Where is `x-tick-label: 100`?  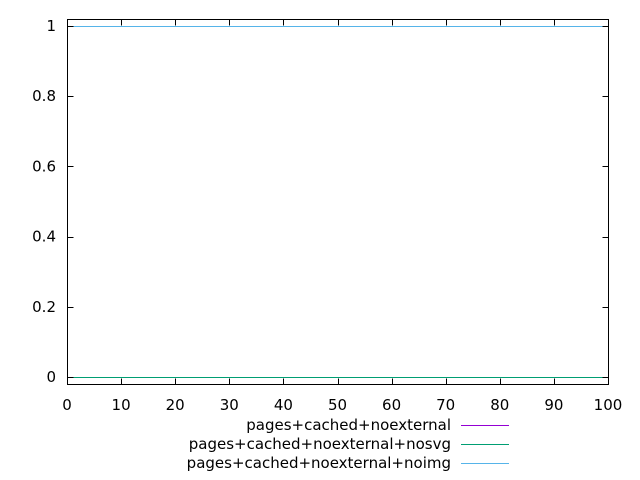
x-tick-label: 100 is located at coordinates (608, 405).